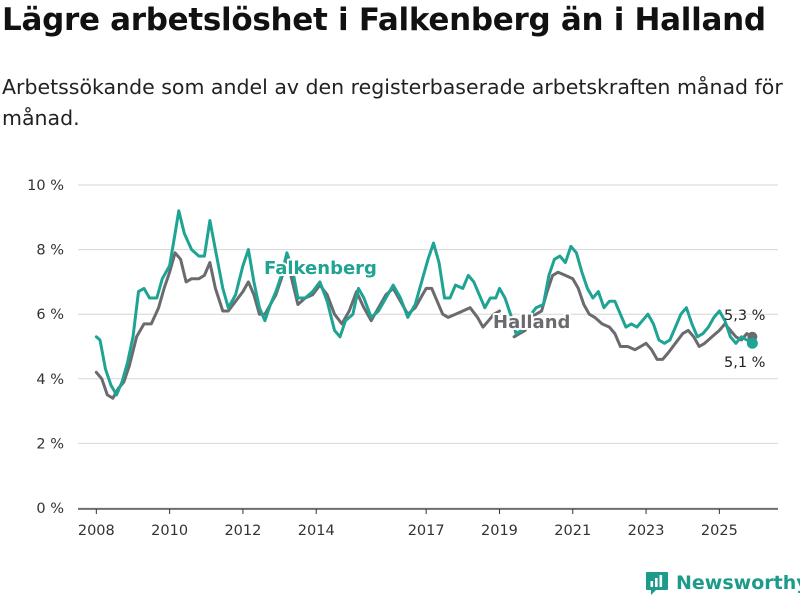 Image resolution: width=800 pixels, height=600 pixels. I want to click on y-tick-label: 0 %, so click(50, 509).